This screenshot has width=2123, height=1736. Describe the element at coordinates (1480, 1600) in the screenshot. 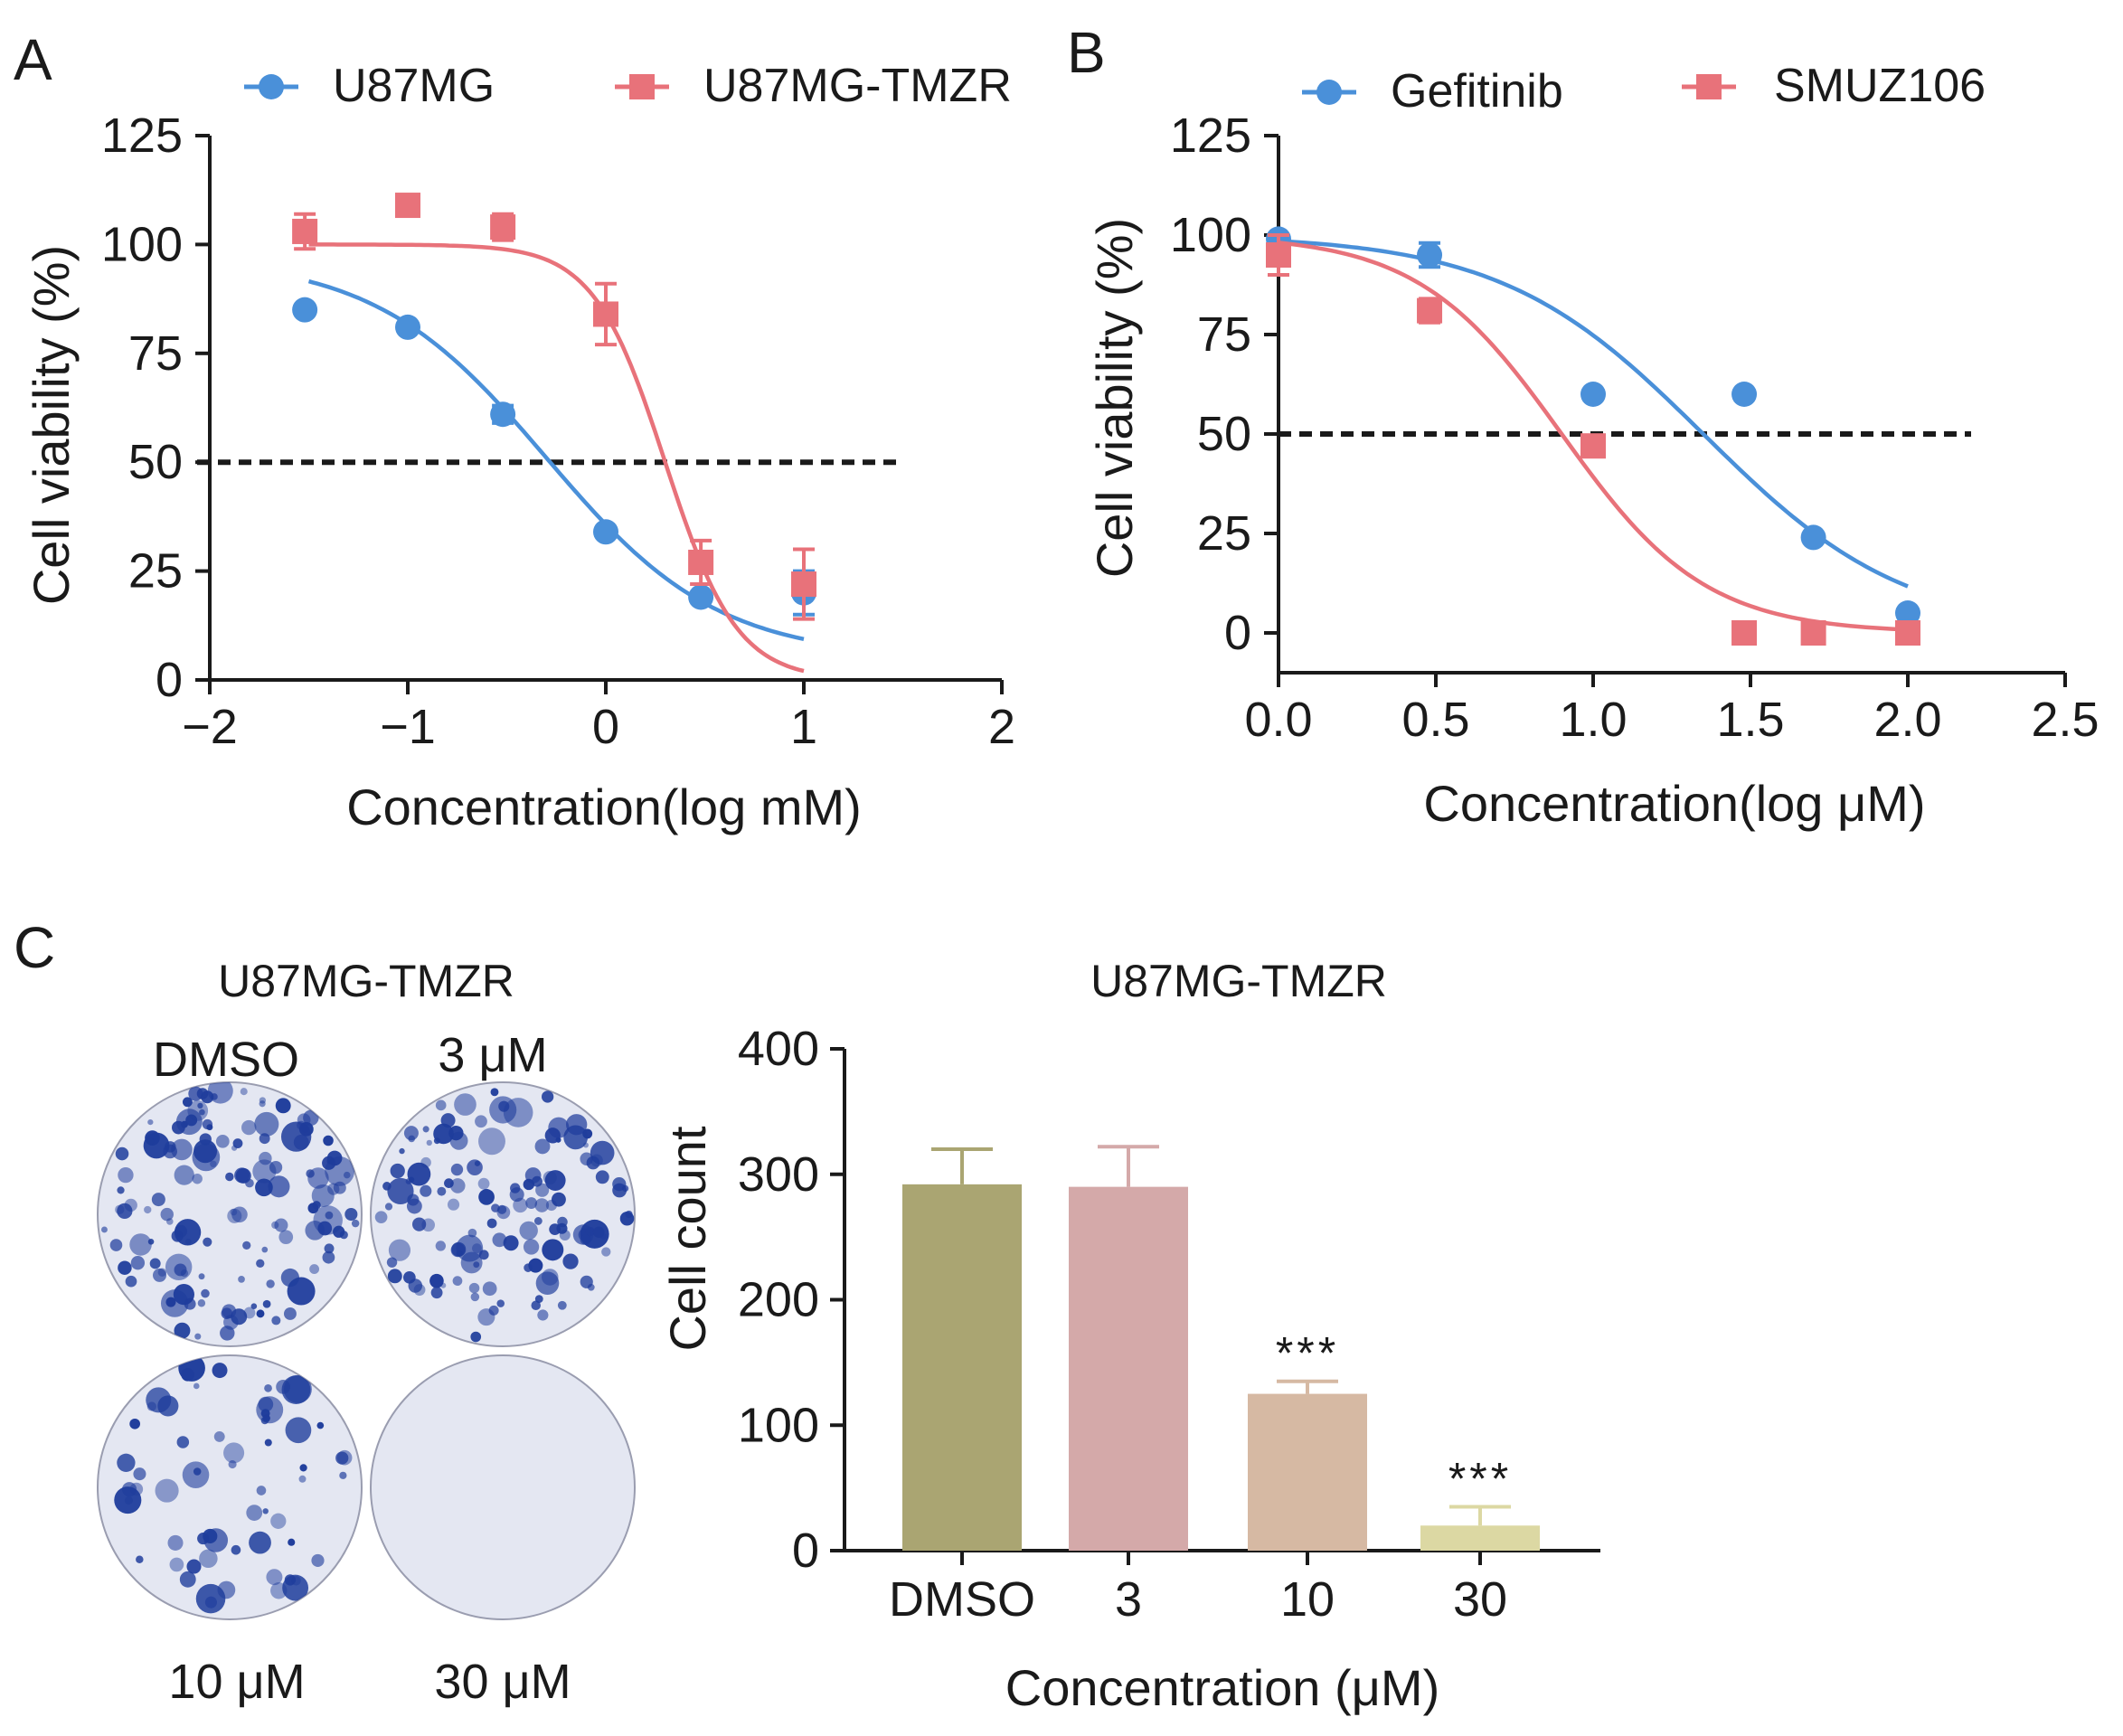

I see `x-tick-label: 30` at that location.